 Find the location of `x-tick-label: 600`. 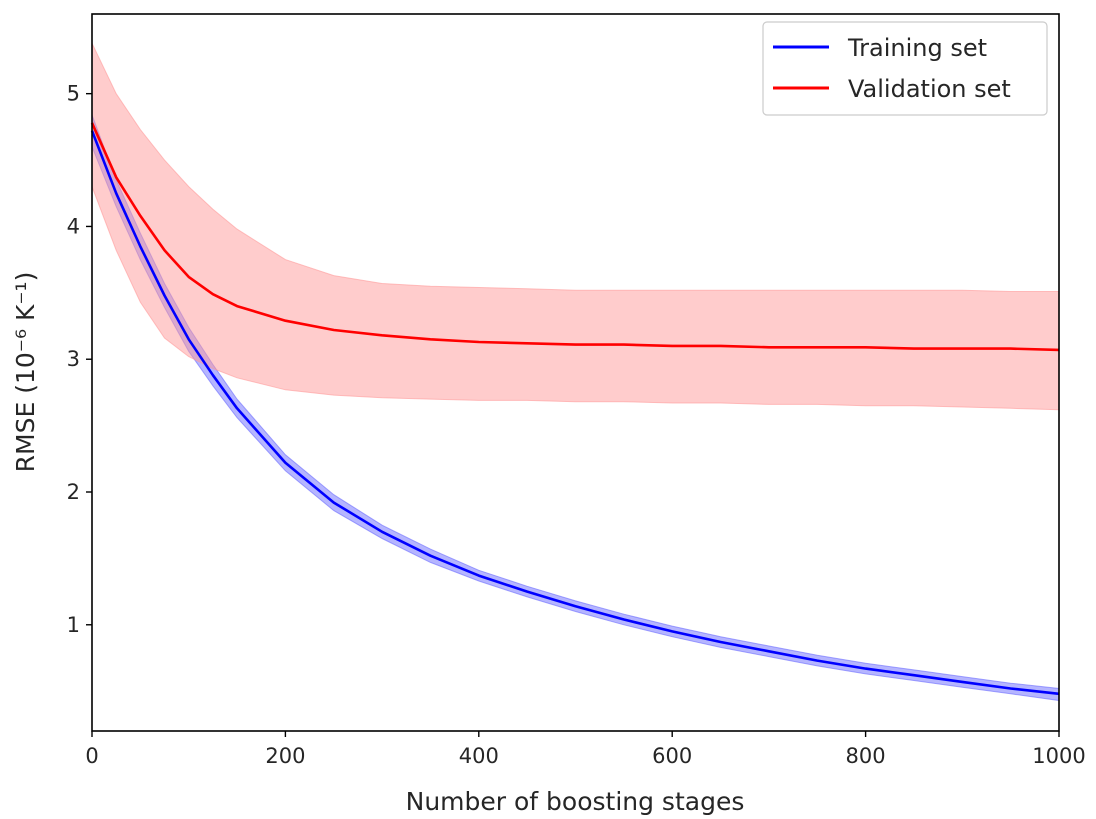

x-tick-label: 600 is located at coordinates (672, 756).